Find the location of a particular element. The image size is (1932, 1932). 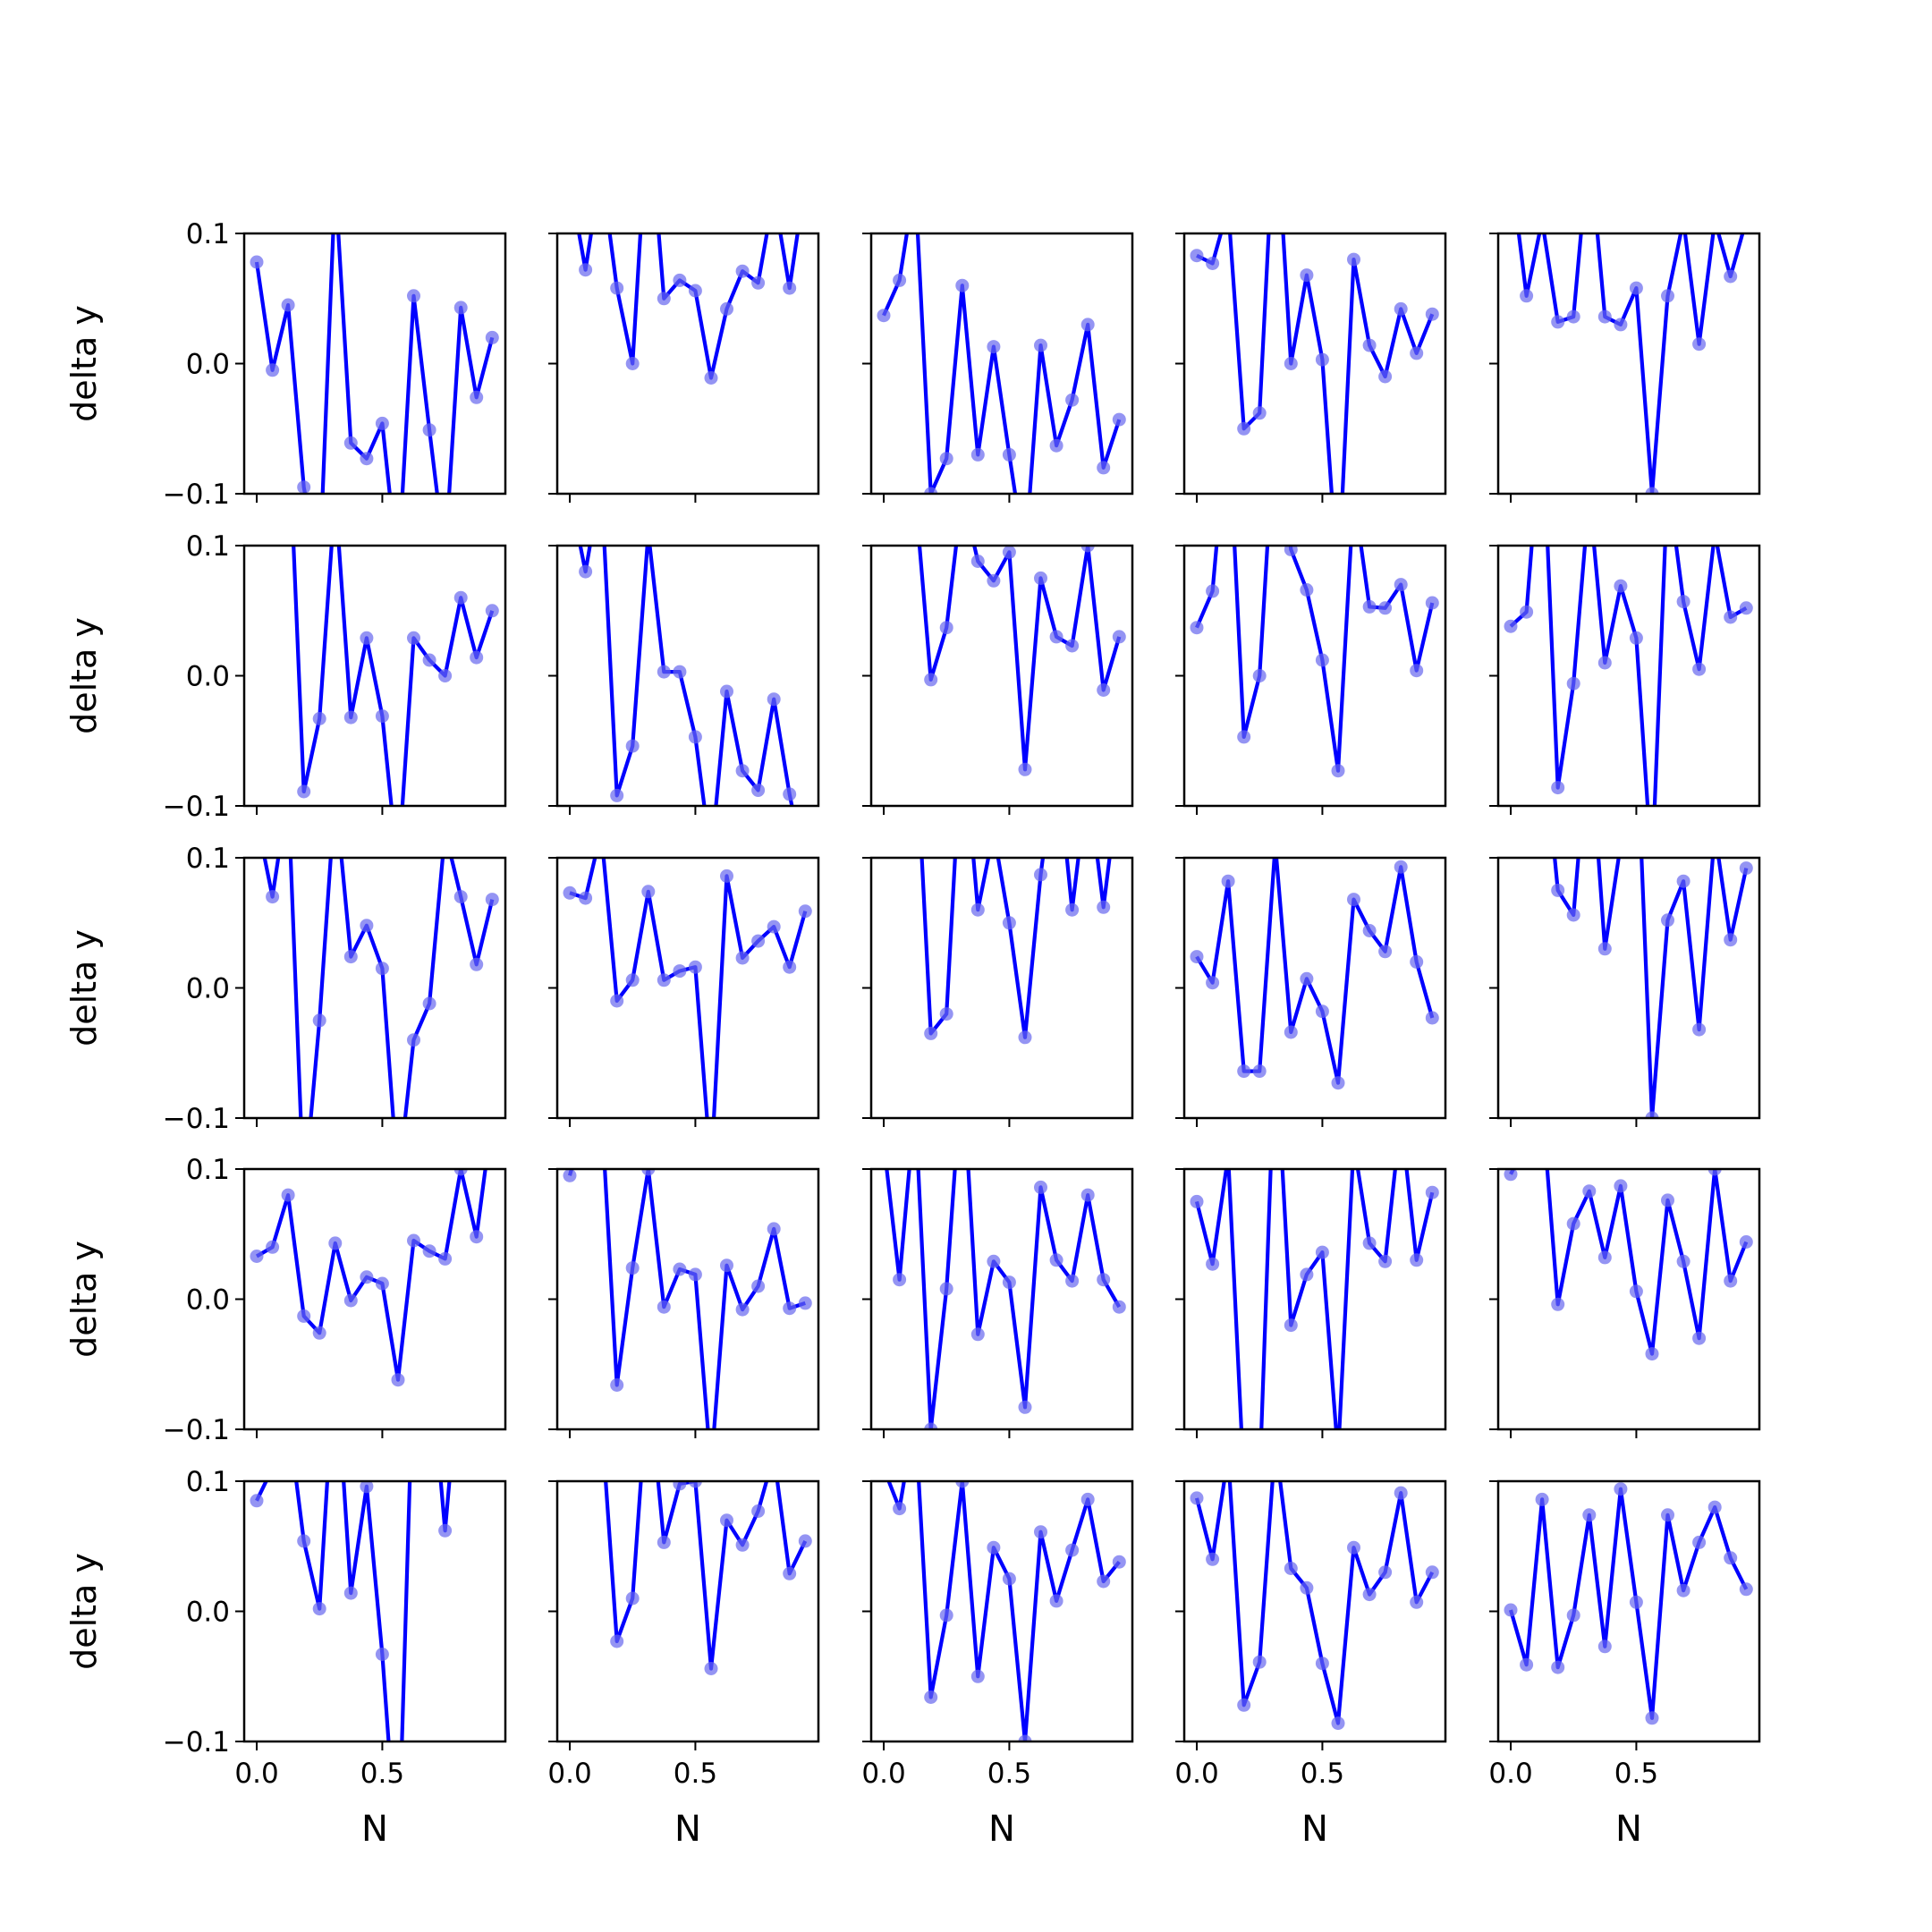

subplot-r3-c4 is located at coordinates (1311, 991).